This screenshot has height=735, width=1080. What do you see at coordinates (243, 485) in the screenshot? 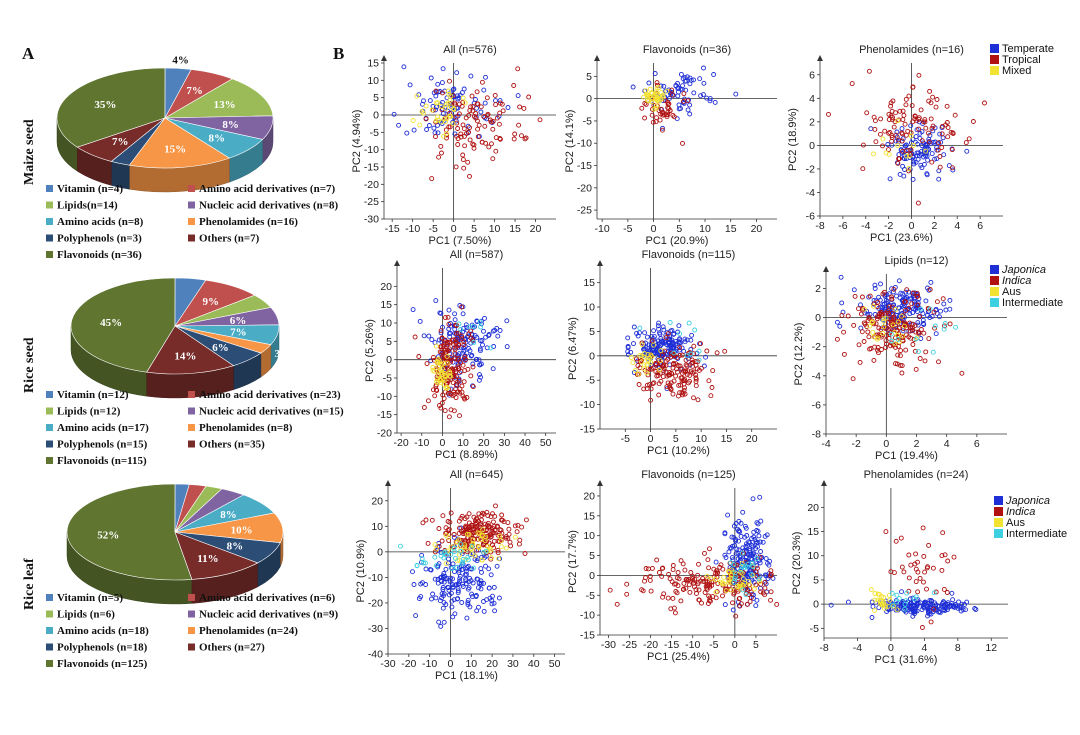
I see `pie-percent-label: 4%` at bounding box center [243, 485].